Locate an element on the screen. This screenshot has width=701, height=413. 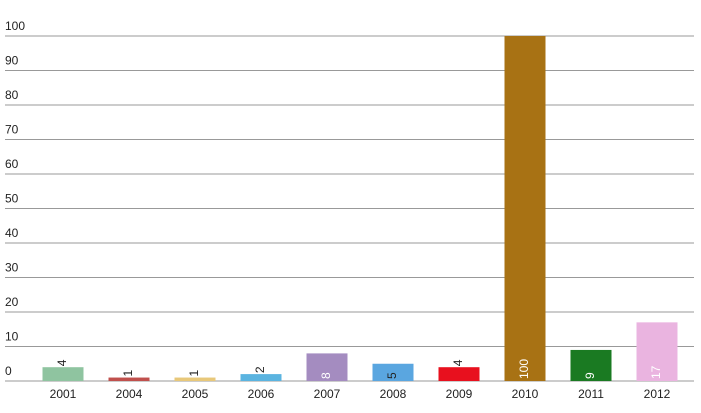
x-tick-label: 2011 is located at coordinates (591, 394).